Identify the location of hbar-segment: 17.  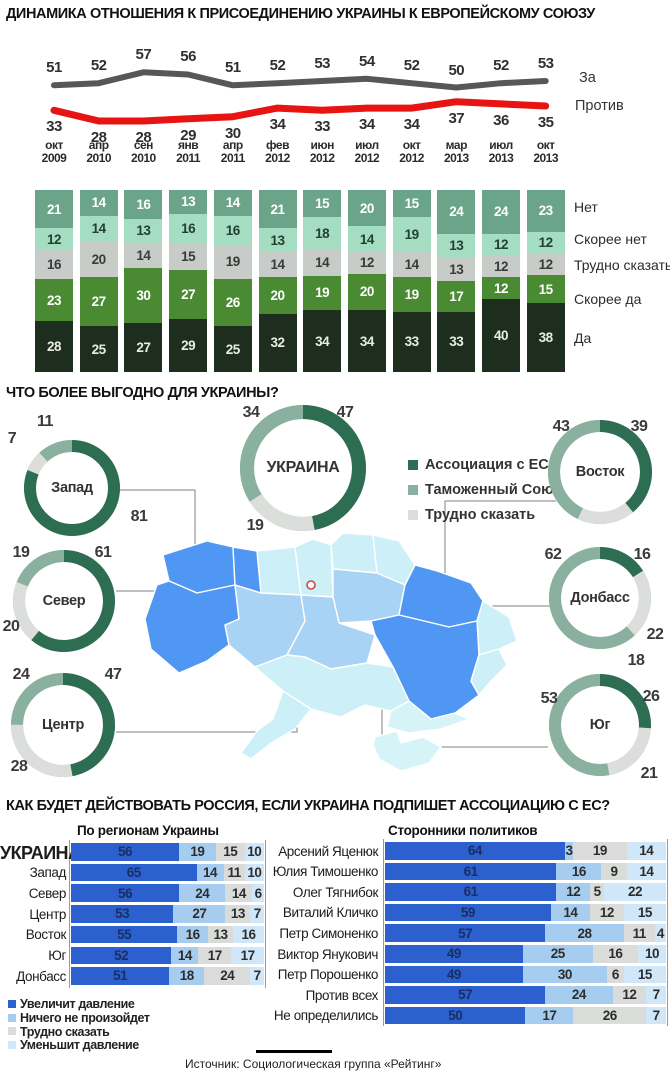
(247, 955).